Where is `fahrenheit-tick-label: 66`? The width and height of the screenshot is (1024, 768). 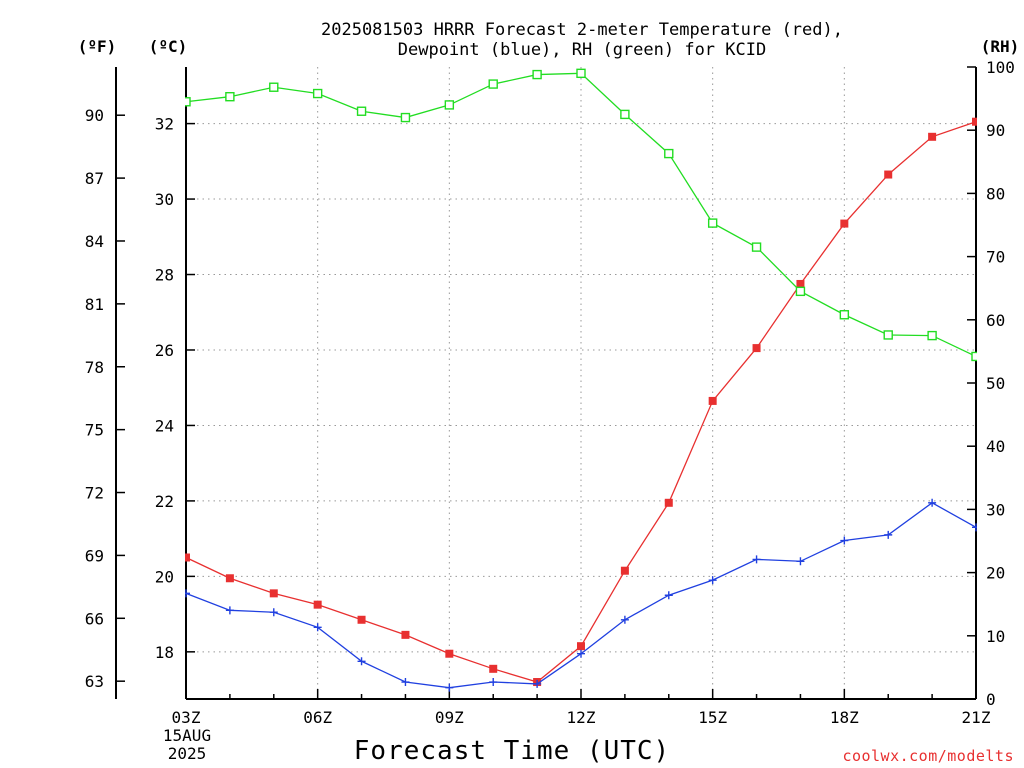 fahrenheit-tick-label: 66 is located at coordinates (94, 618).